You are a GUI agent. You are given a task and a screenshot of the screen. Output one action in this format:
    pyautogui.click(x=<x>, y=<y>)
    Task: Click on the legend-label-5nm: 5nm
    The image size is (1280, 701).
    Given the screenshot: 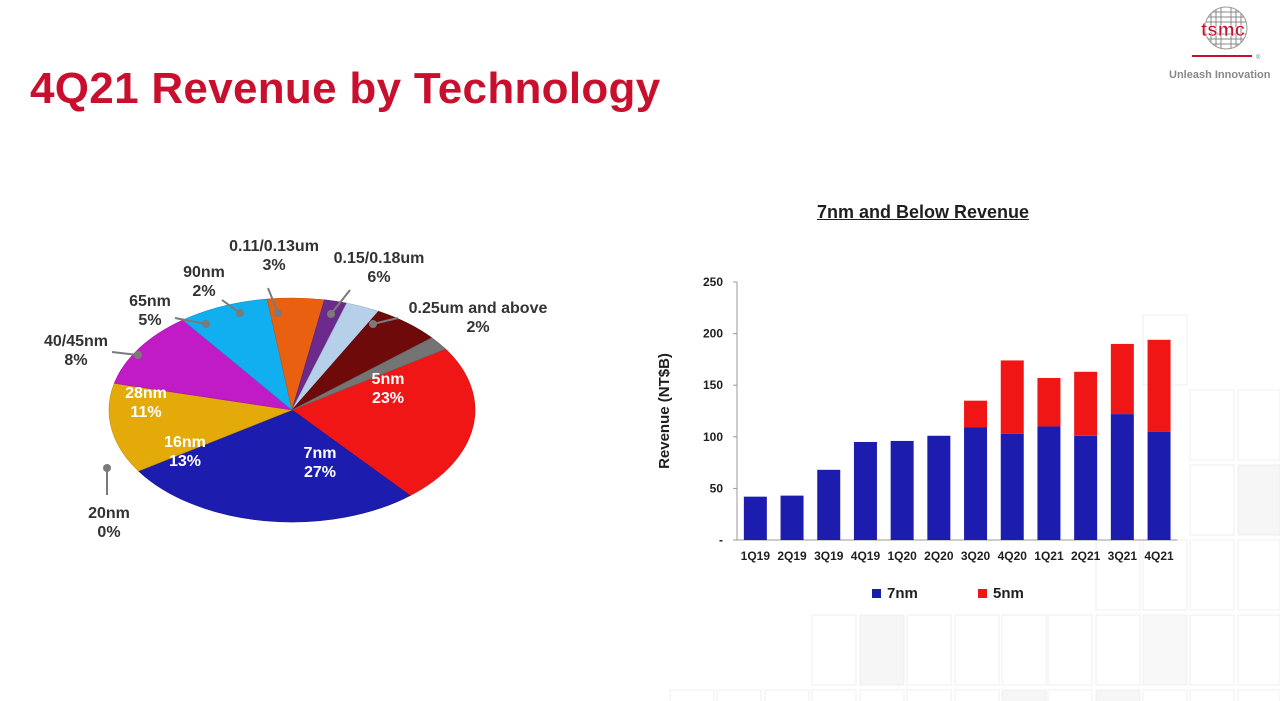 What is the action you would take?
    pyautogui.click(x=1008, y=593)
    